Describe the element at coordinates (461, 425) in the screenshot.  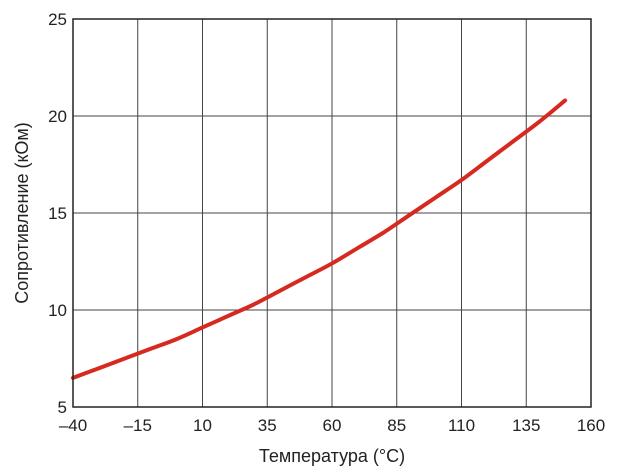
I see `x-tick-label: 110` at that location.